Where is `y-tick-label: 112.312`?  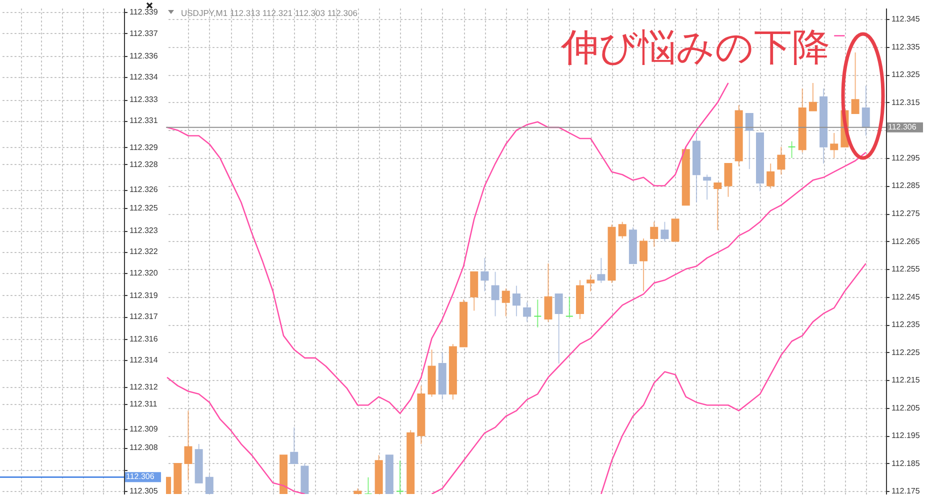
y-tick-label: 112.312 is located at coordinates (144, 387).